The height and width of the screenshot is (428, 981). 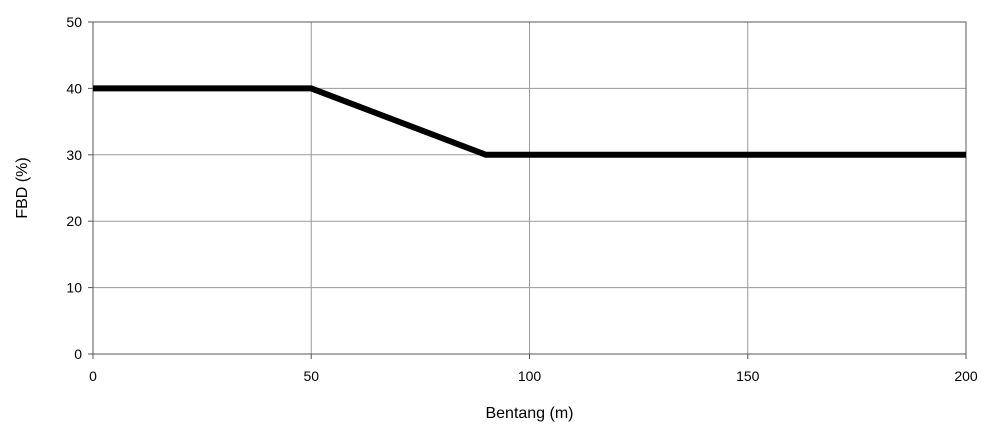 What do you see at coordinates (22, 187) in the screenshot?
I see `y-axis-title: FBD (%)` at bounding box center [22, 187].